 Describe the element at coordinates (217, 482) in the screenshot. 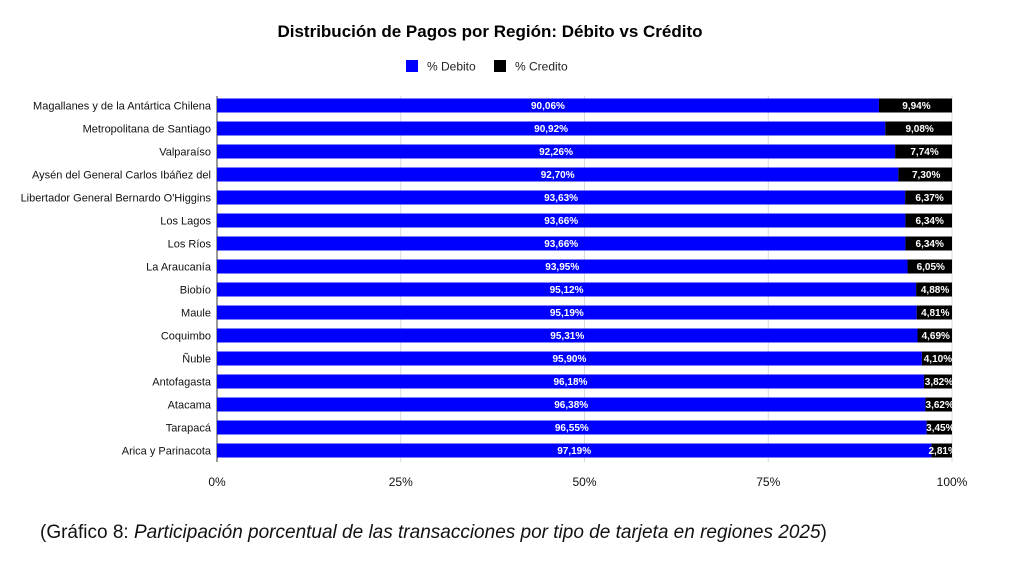

I see `x-tick-label: 0%` at that location.